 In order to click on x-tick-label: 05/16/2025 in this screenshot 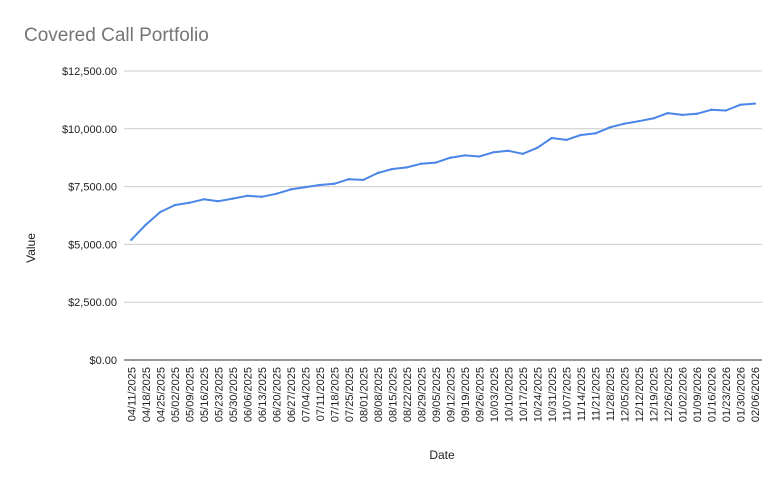, I will do `click(205, 394)`.